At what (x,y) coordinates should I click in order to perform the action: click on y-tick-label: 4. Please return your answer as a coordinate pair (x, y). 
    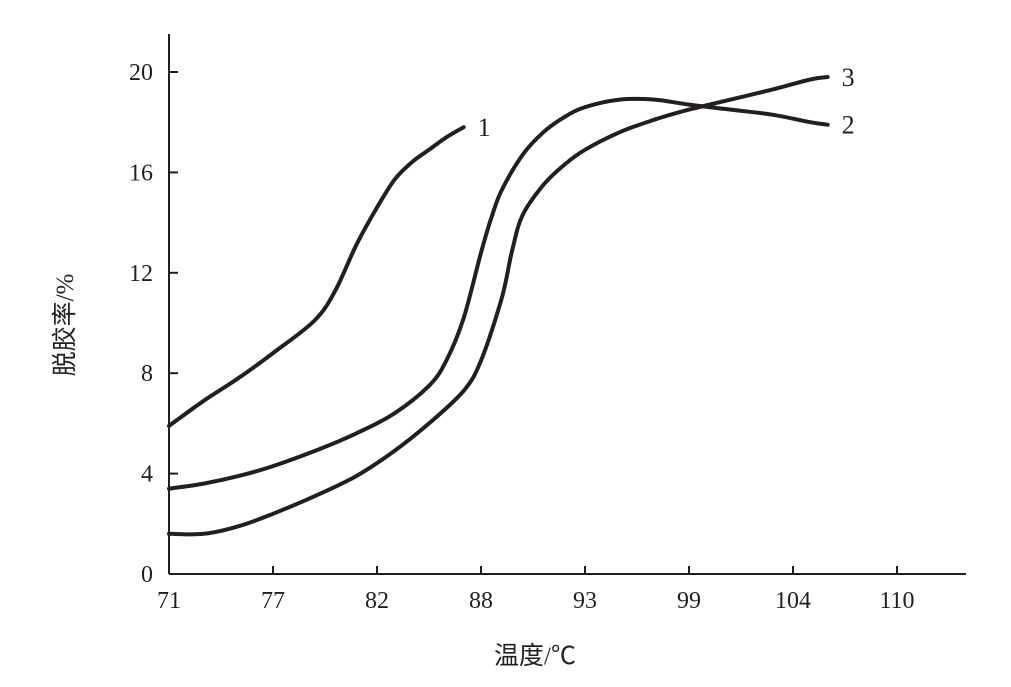
    Looking at the image, I should click on (147, 475).